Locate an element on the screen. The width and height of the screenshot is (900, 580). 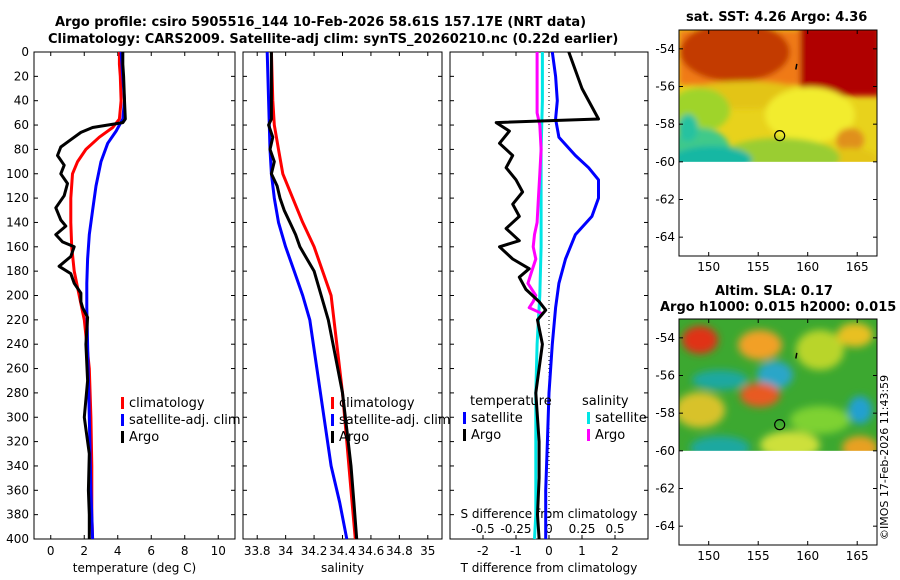
x-tick-label: 34 is located at coordinates (285, 551).